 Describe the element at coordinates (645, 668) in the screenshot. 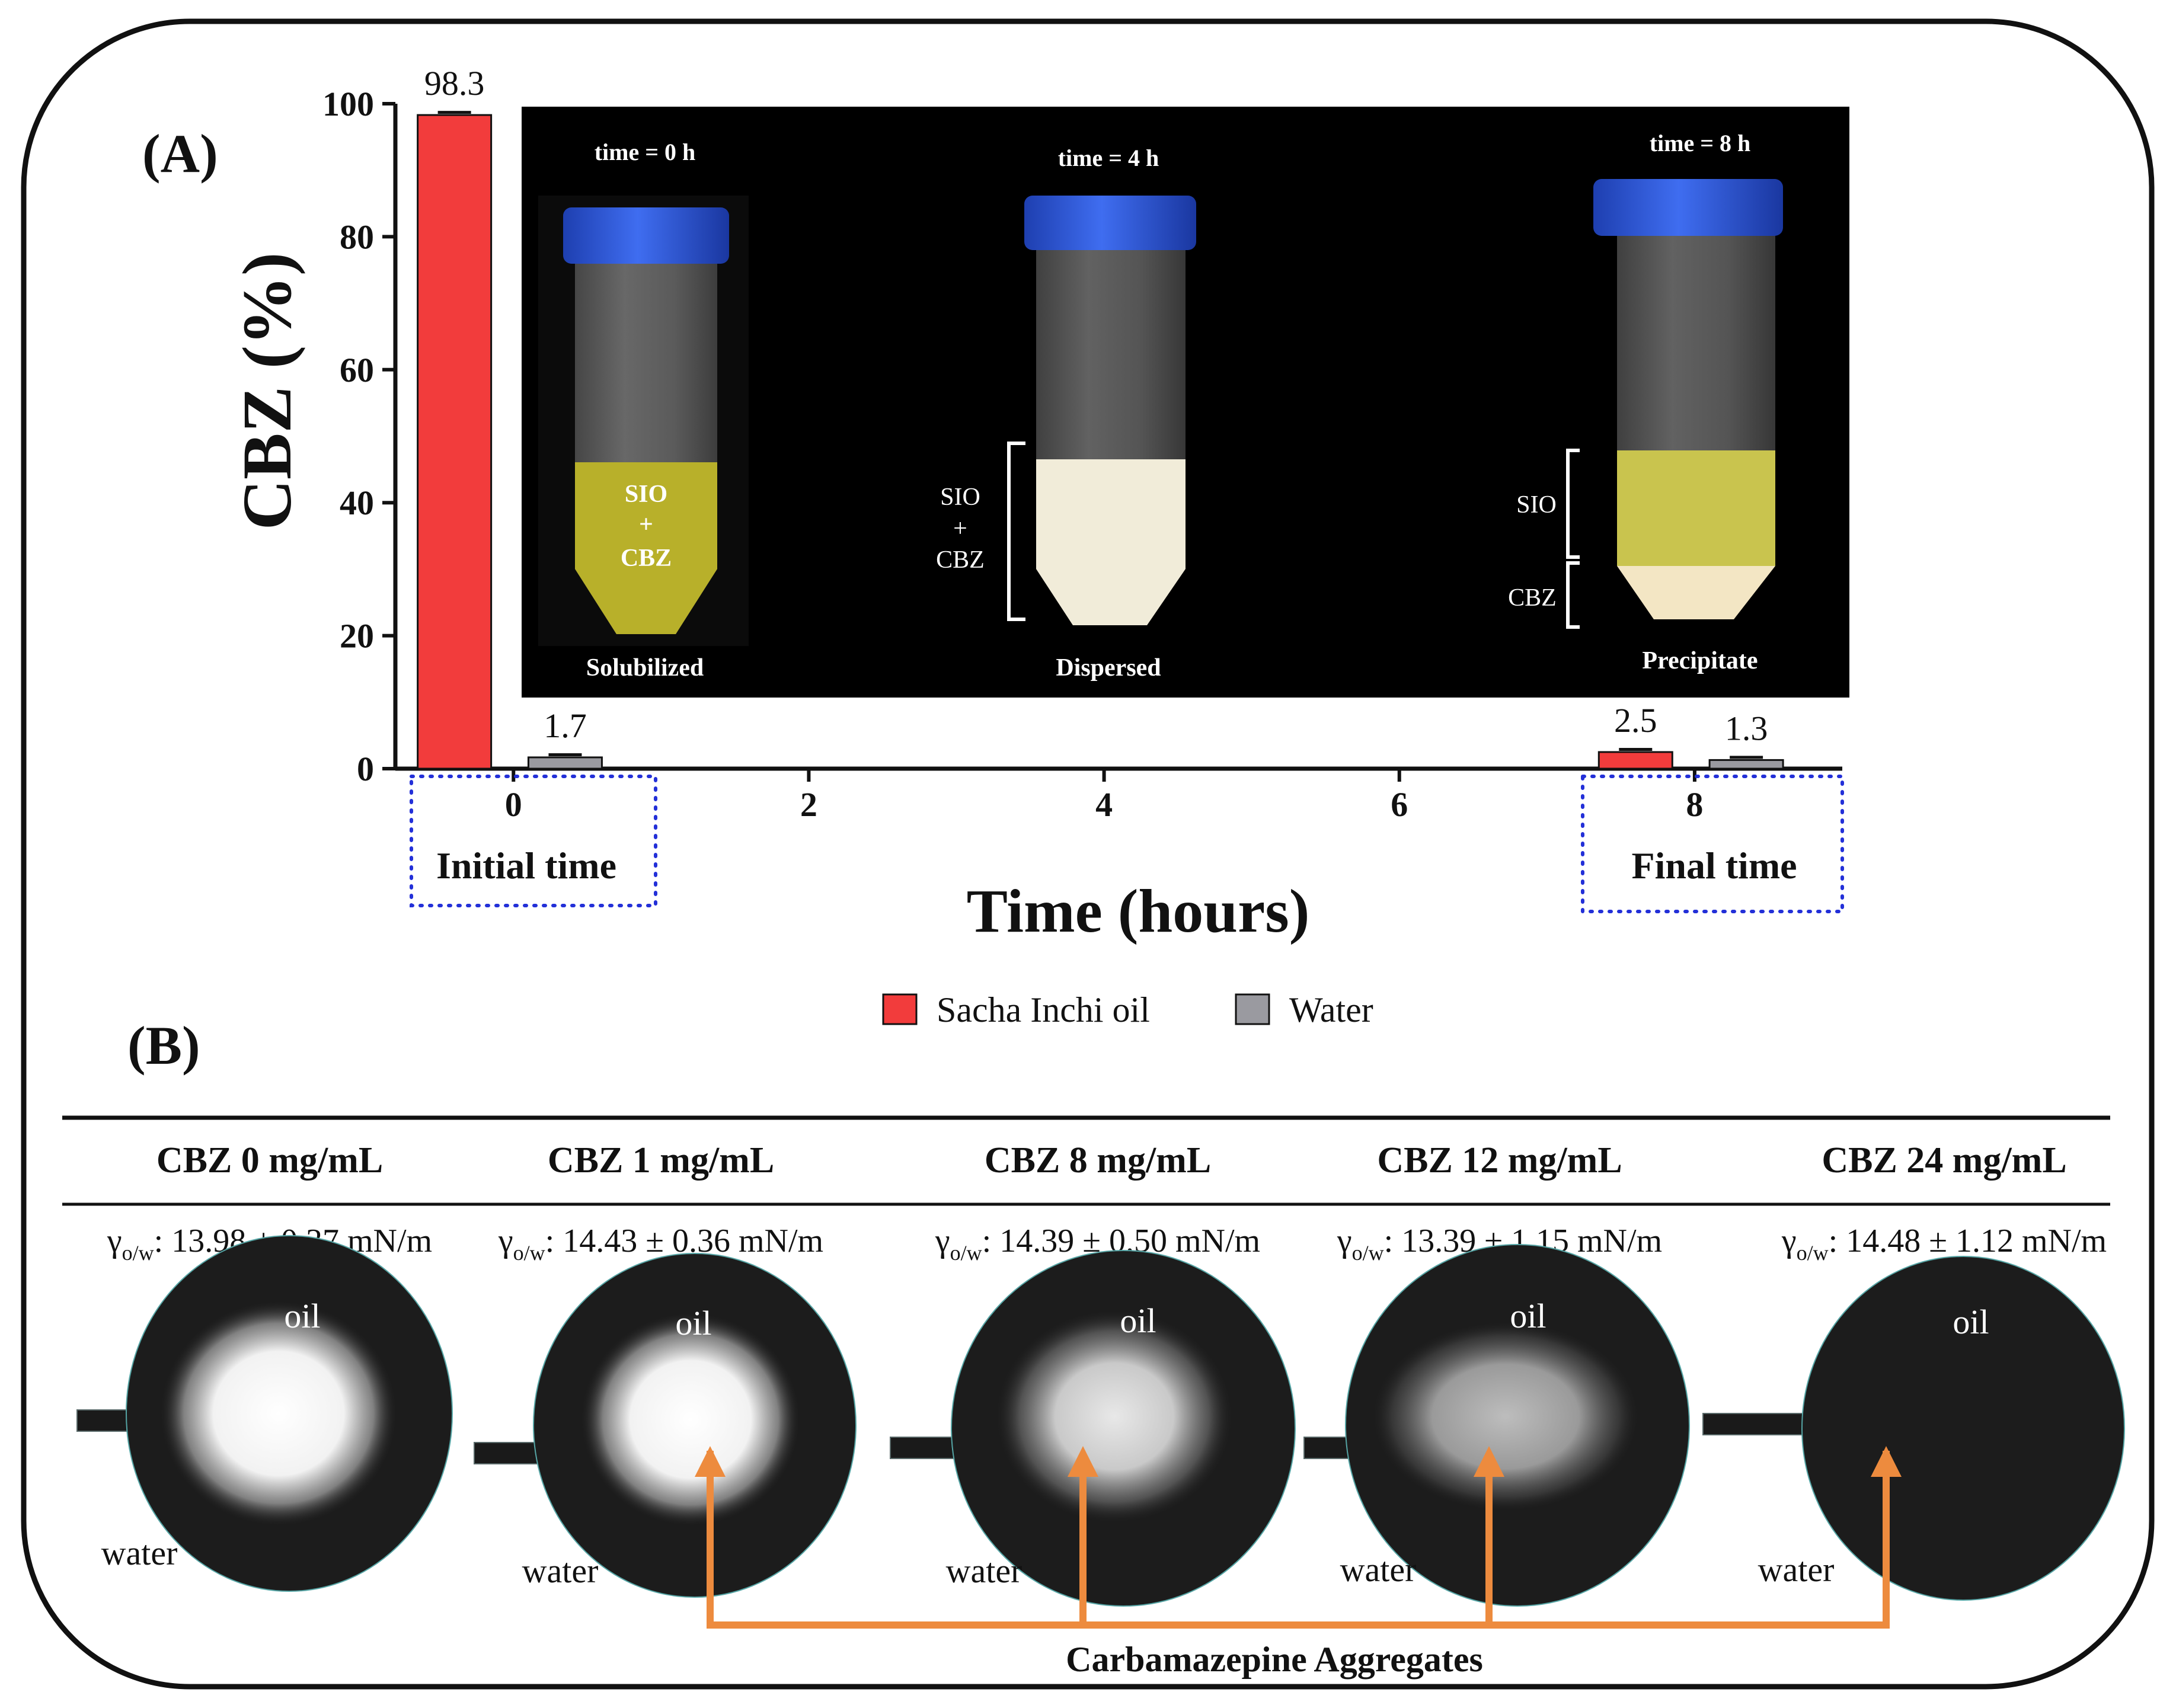

I see `tube-0h-state: Solubilized` at that location.